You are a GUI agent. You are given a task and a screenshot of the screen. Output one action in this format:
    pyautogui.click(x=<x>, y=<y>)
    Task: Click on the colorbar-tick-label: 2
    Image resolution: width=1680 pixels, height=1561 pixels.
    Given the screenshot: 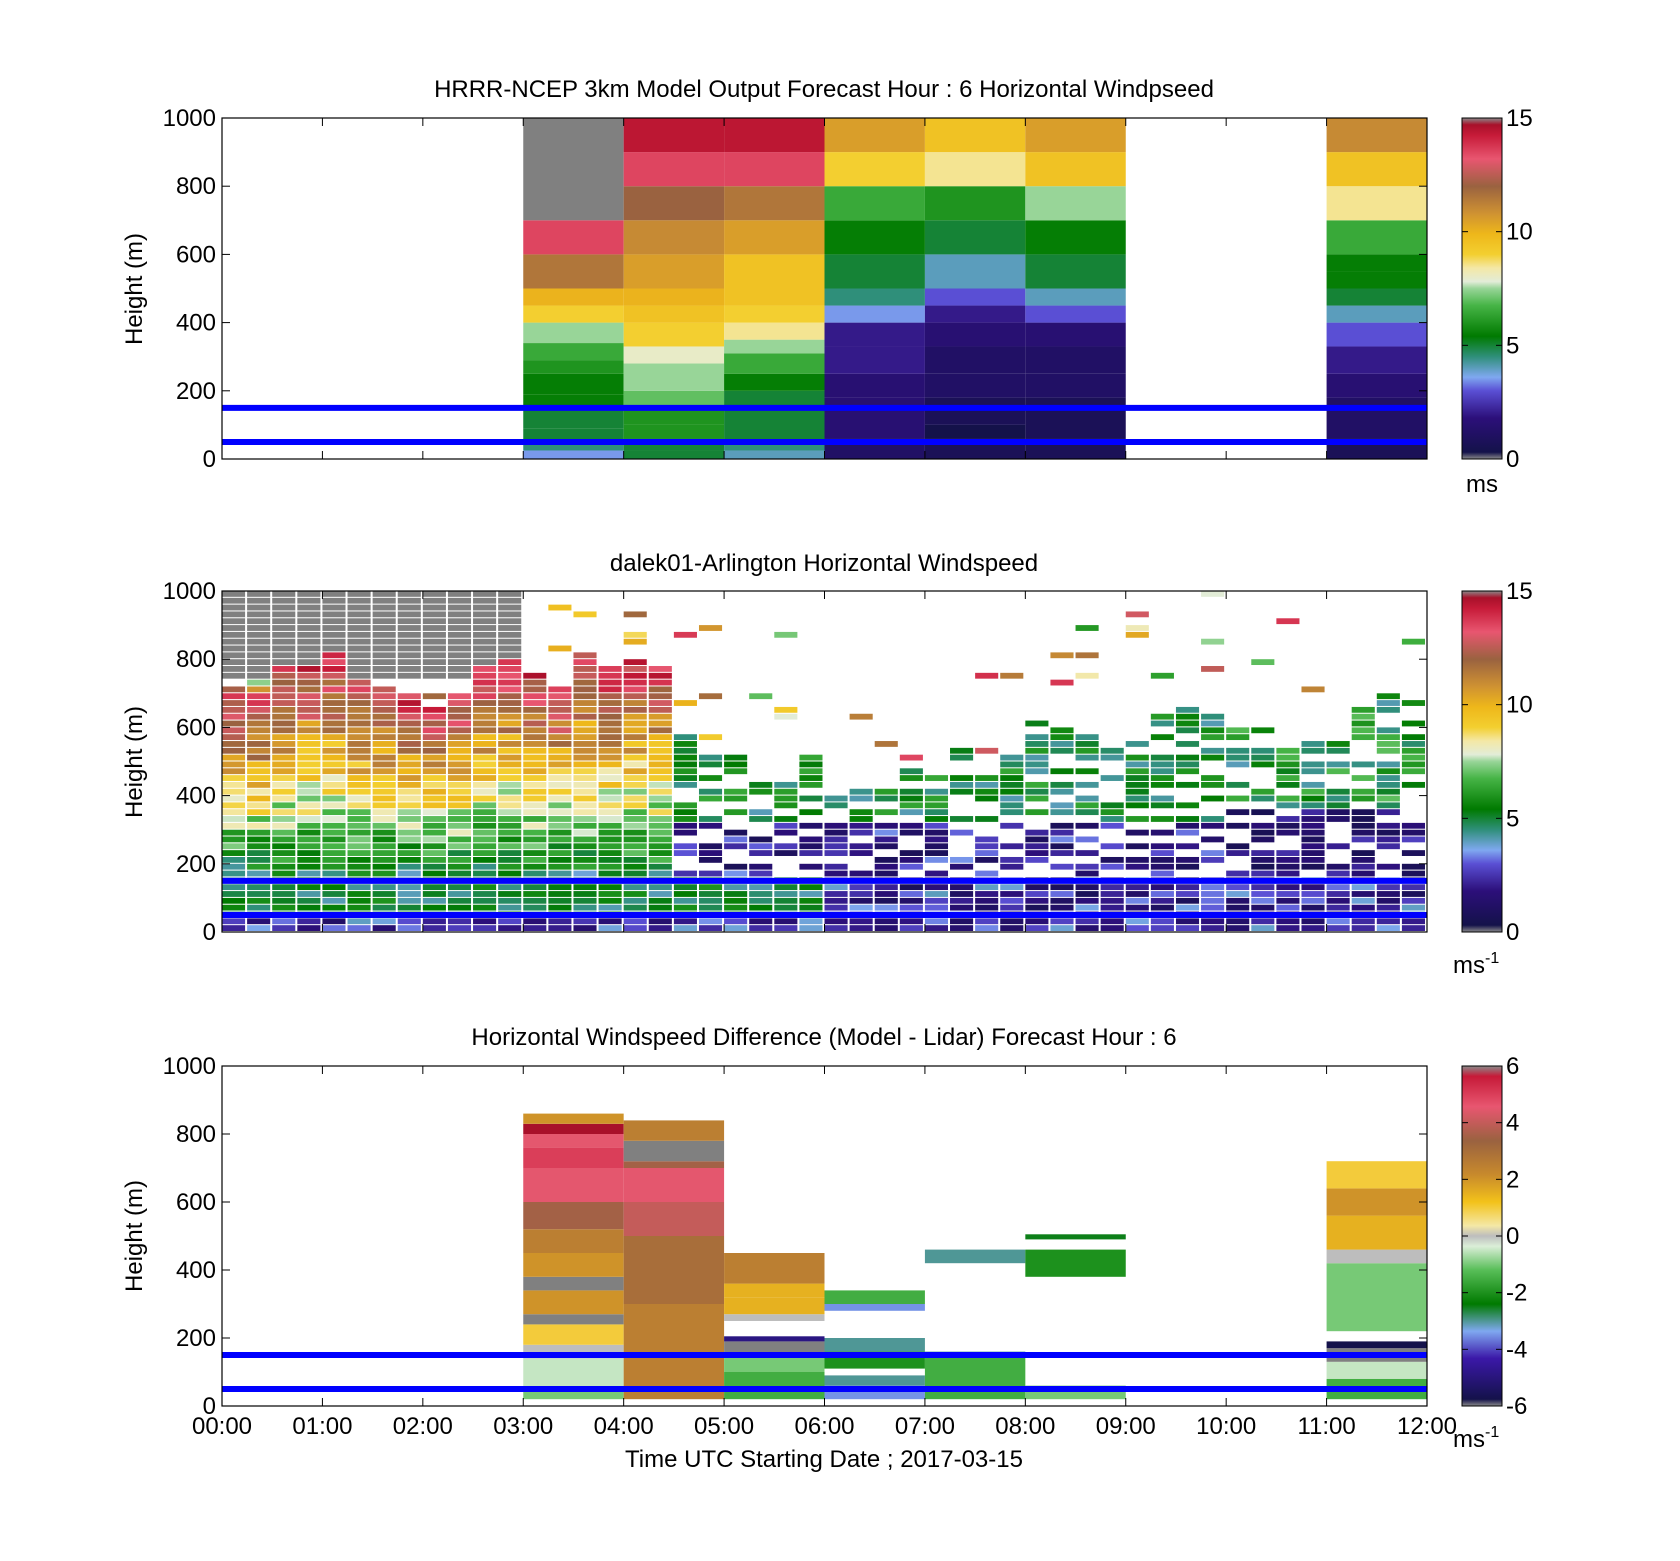 What is the action you would take?
    pyautogui.click(x=1512, y=1179)
    